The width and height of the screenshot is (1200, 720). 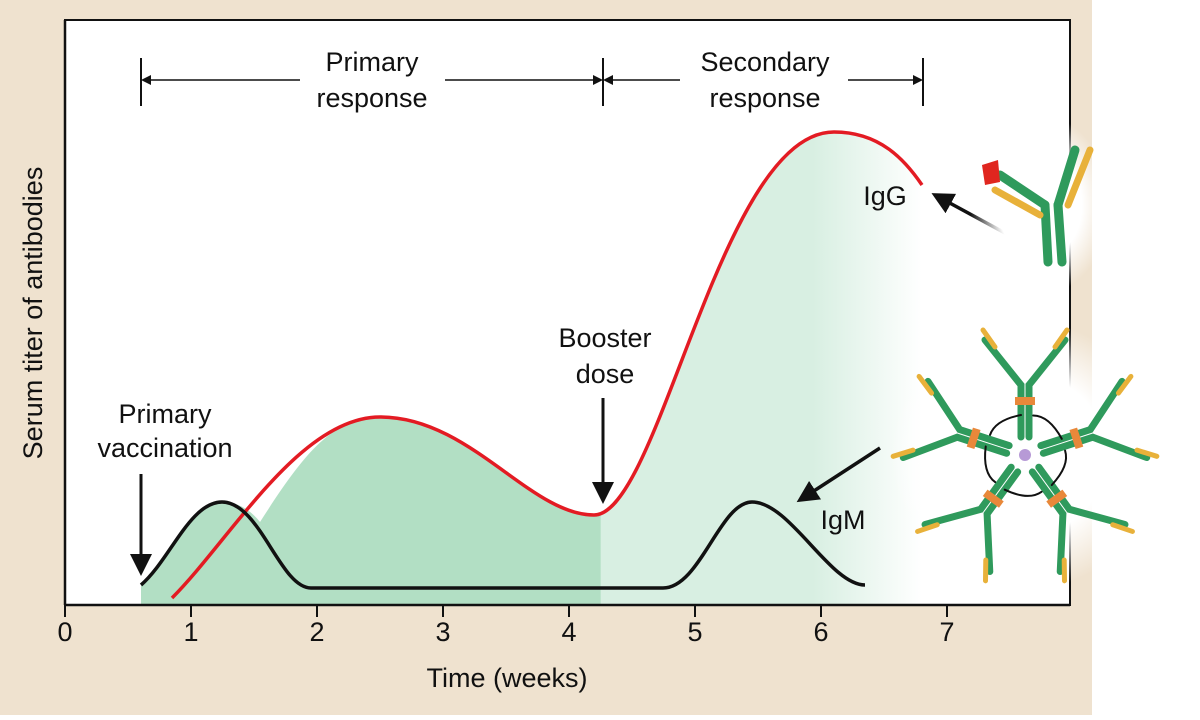 I want to click on x-tick-label: 0, so click(x=64, y=632).